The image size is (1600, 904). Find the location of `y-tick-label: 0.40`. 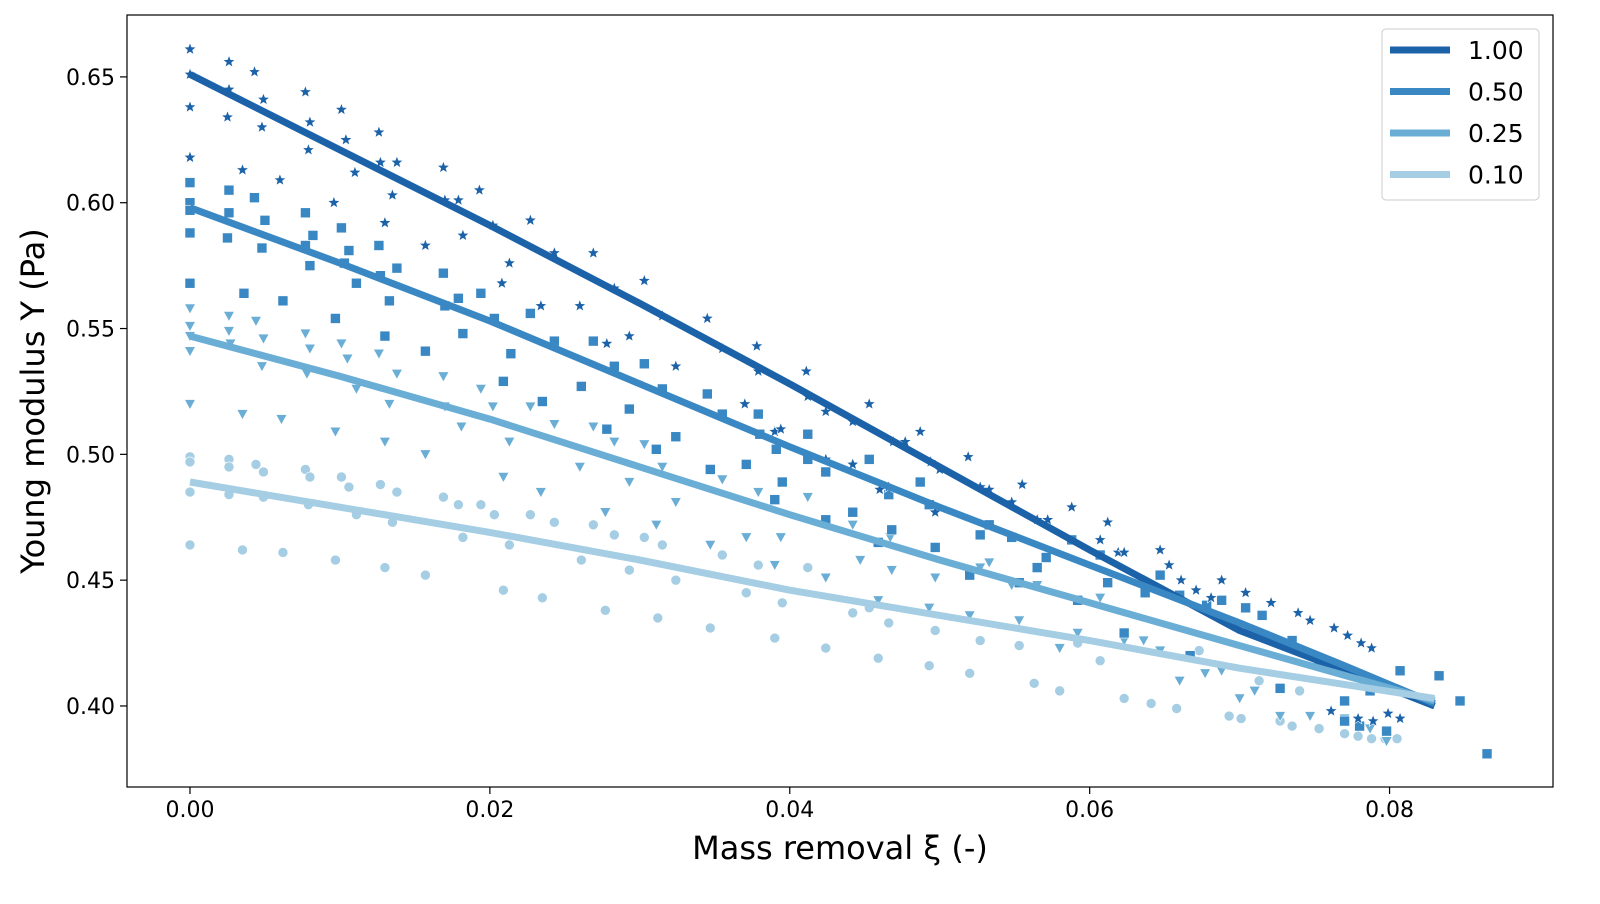

y-tick-label: 0.40 is located at coordinates (90, 707).